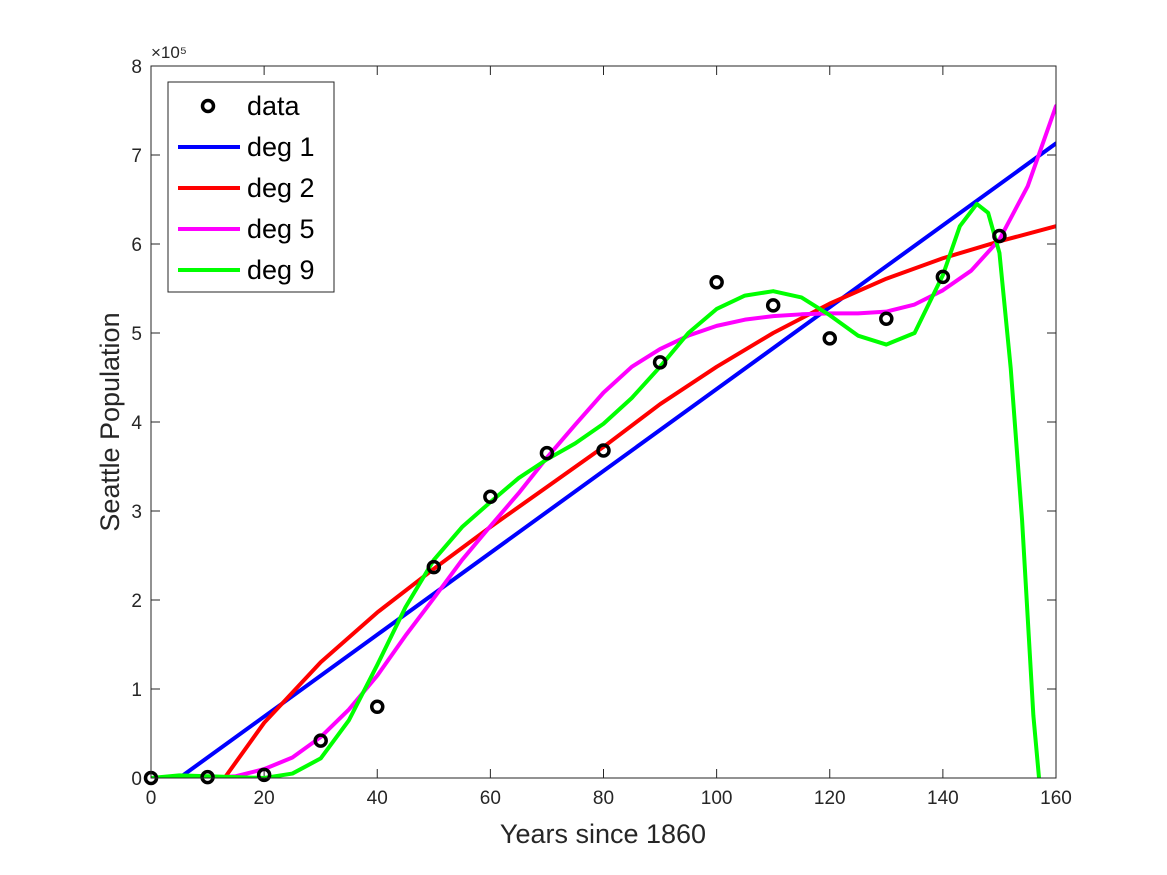 The width and height of the screenshot is (1167, 875). What do you see at coordinates (281, 147) in the screenshot?
I see `legend-label: deg 1` at bounding box center [281, 147].